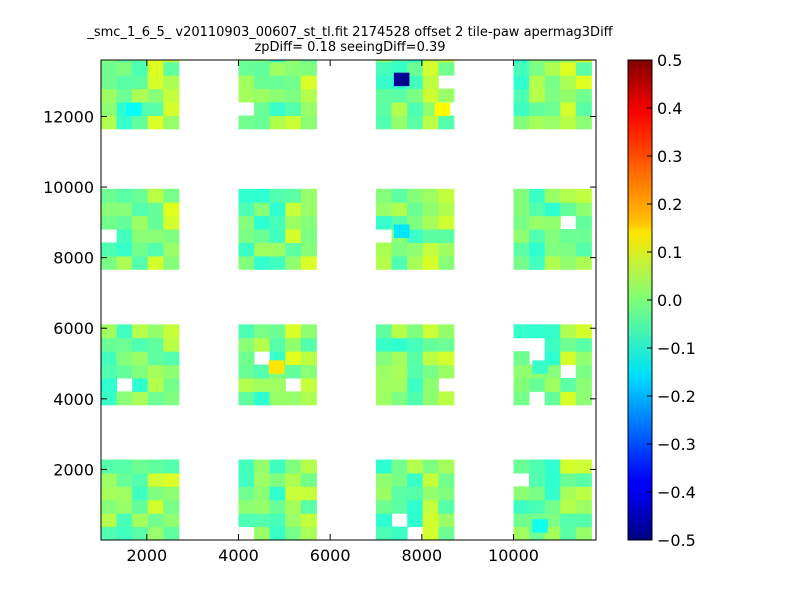 This screenshot has width=800, height=600. I want to click on y-tick-label: 10000, so click(68, 187).